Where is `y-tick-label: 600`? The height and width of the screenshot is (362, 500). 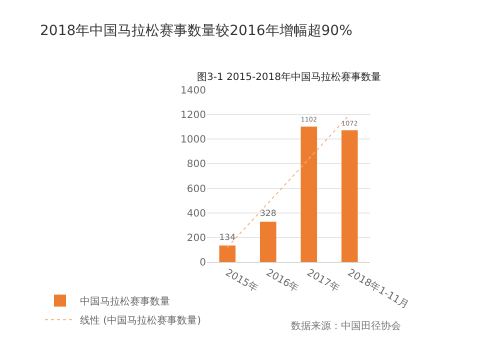 y-tick-label: 600 is located at coordinates (196, 189).